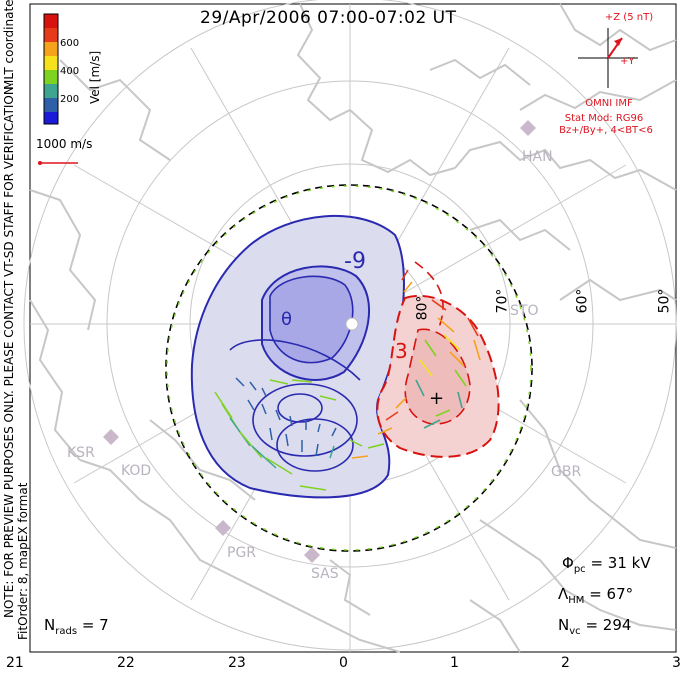 This screenshot has width=680, height=674. I want to click on phi-value: = 31 kV, so click(620, 563).